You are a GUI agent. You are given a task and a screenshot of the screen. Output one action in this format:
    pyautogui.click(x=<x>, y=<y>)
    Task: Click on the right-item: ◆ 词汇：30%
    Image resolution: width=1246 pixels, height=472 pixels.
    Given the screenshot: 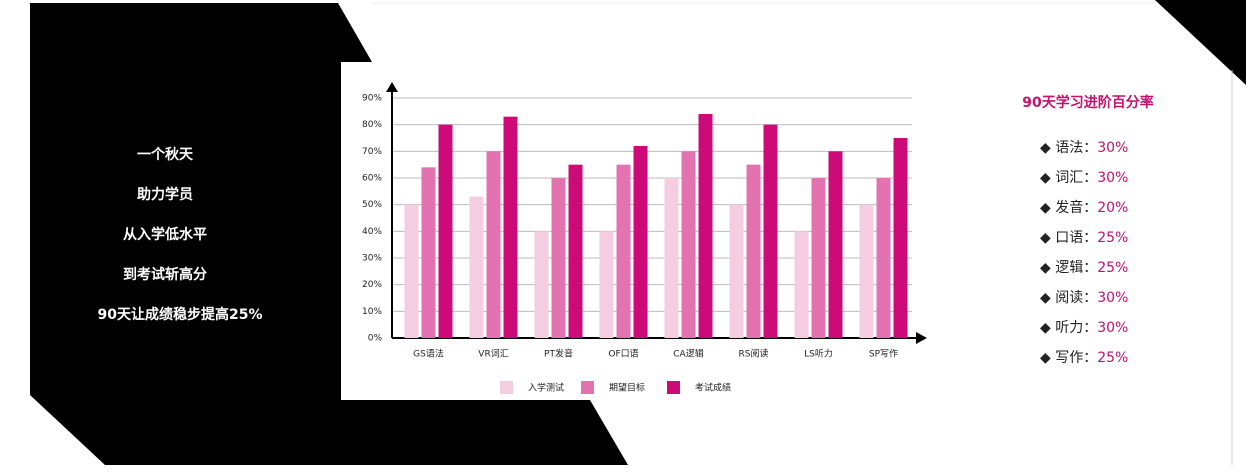 What is the action you would take?
    pyautogui.click(x=1084, y=178)
    